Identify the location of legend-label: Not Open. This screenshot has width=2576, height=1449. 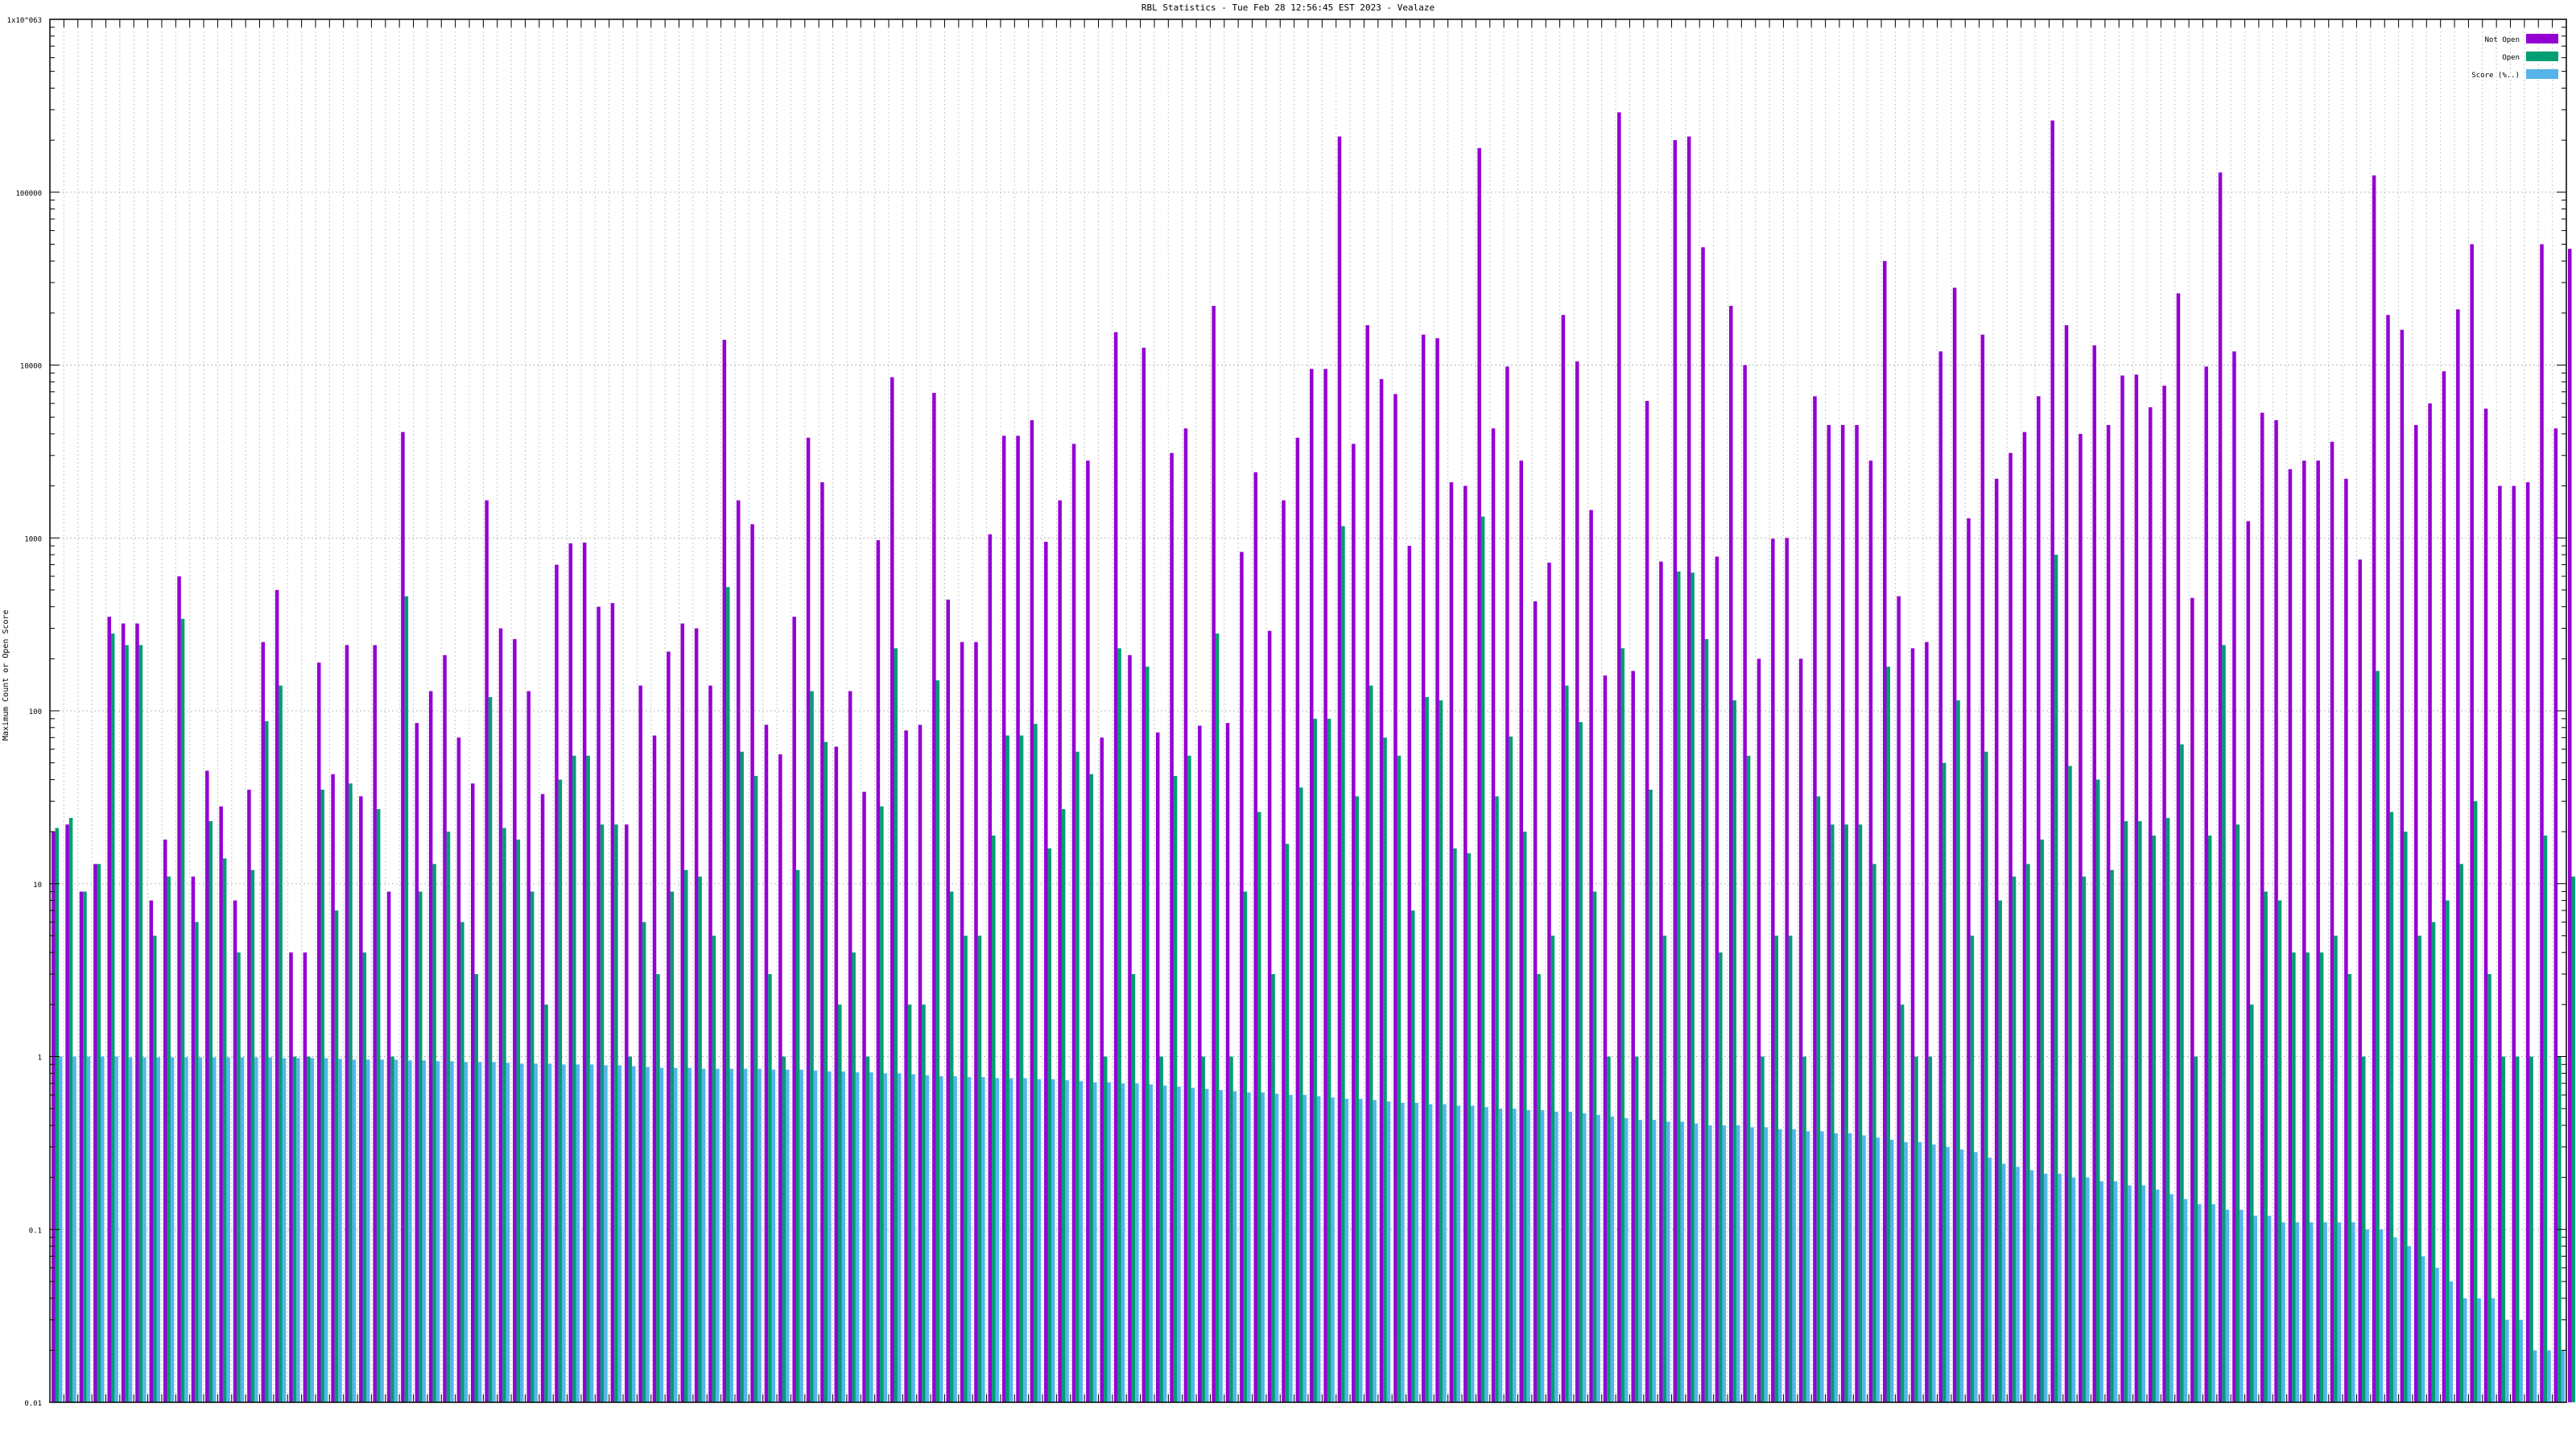
(2502, 40).